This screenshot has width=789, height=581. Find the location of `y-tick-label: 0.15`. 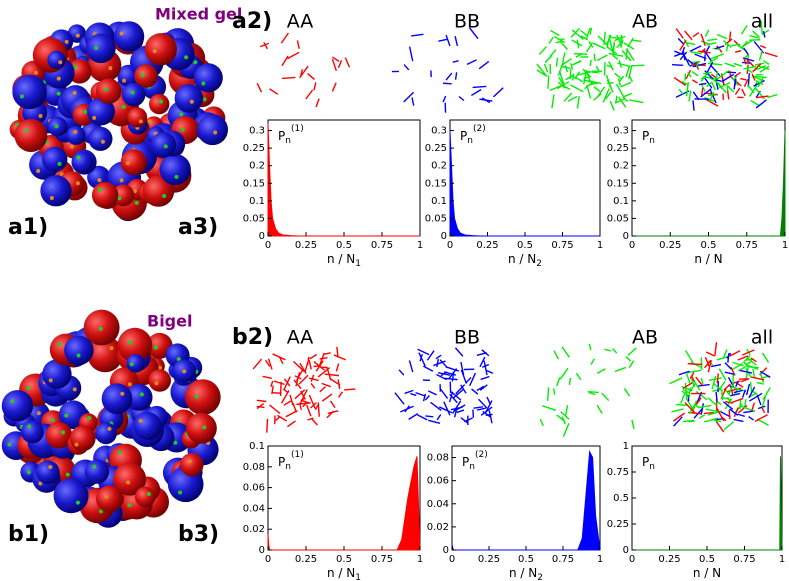

y-tick-label: 0.15 is located at coordinates (254, 183).